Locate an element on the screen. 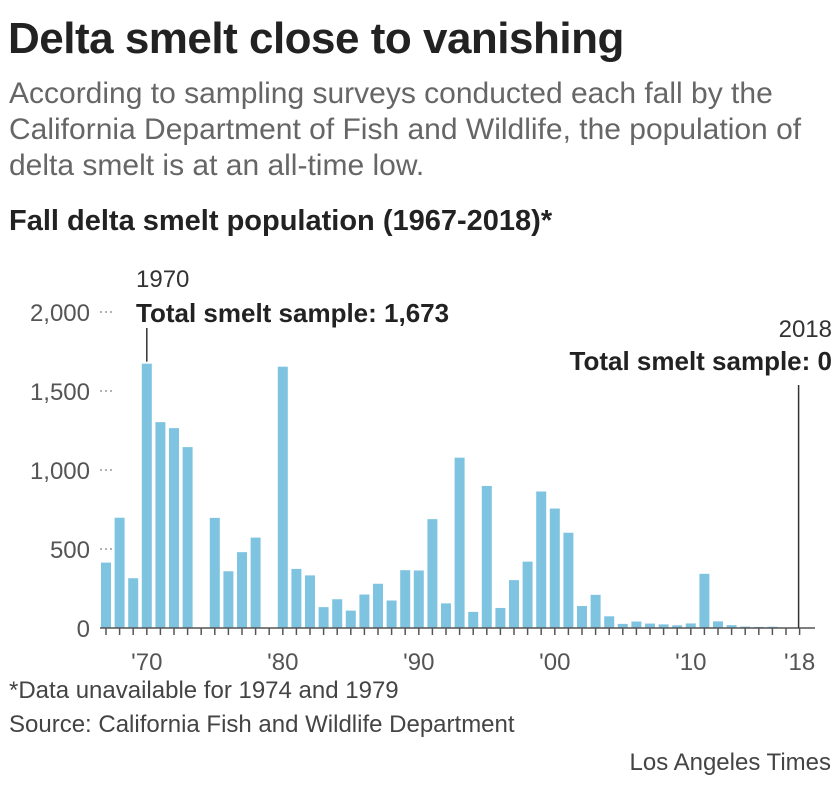 This screenshot has height=786, width=840. annotation-1970-year: 1970 is located at coordinates (162, 279).